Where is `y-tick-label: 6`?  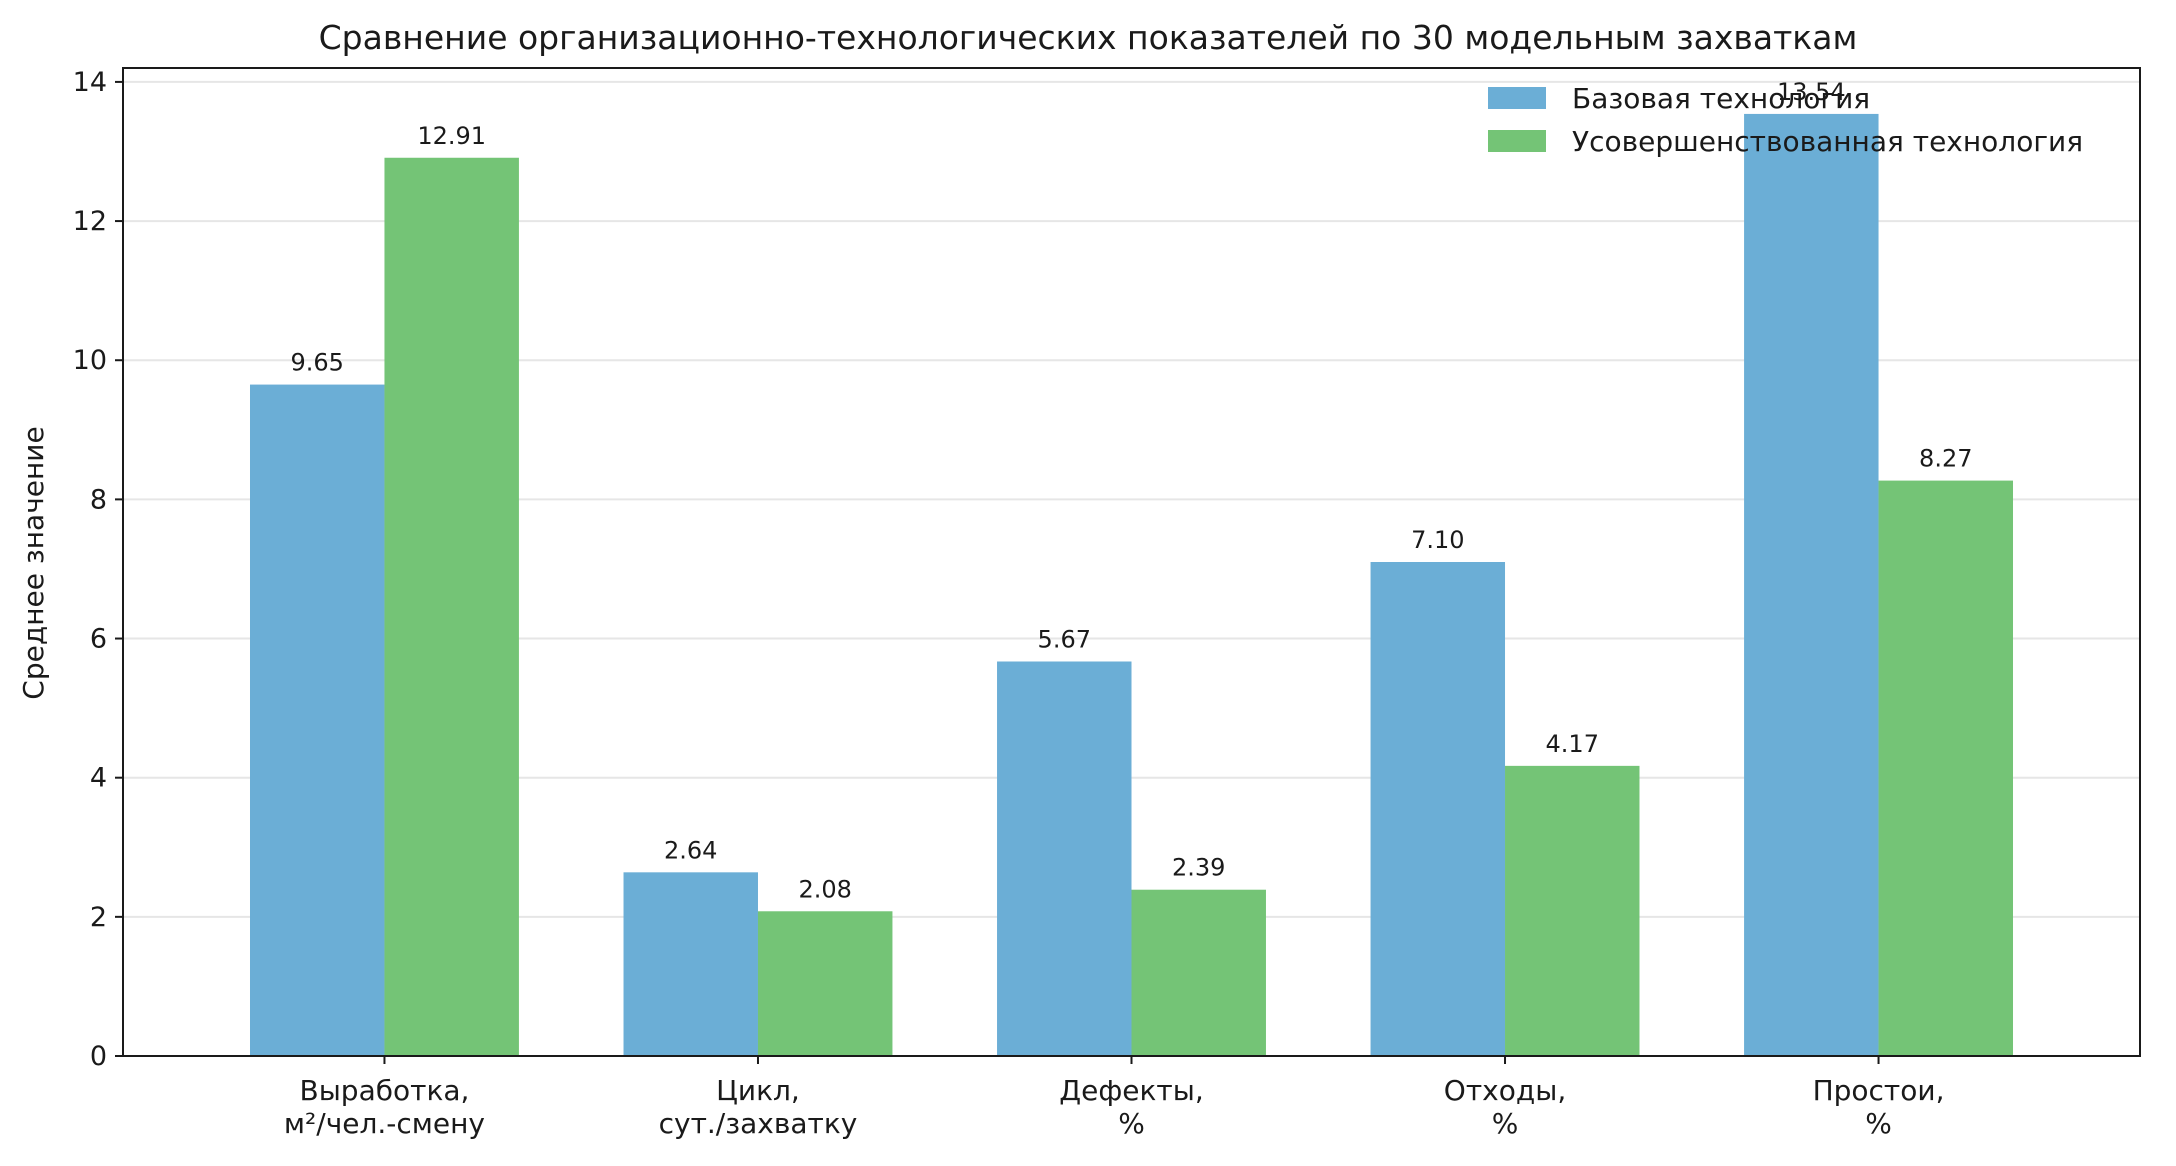 y-tick-label: 6 is located at coordinates (98, 639).